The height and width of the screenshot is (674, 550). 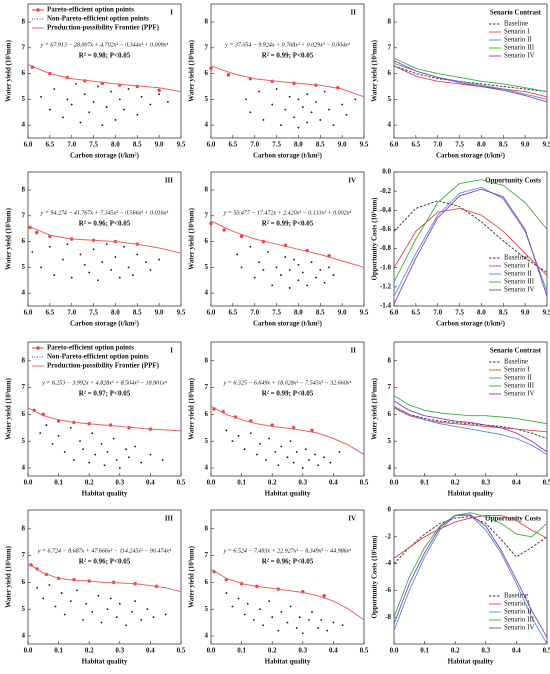 I want to click on panel-label: IV, so click(x=352, y=519).